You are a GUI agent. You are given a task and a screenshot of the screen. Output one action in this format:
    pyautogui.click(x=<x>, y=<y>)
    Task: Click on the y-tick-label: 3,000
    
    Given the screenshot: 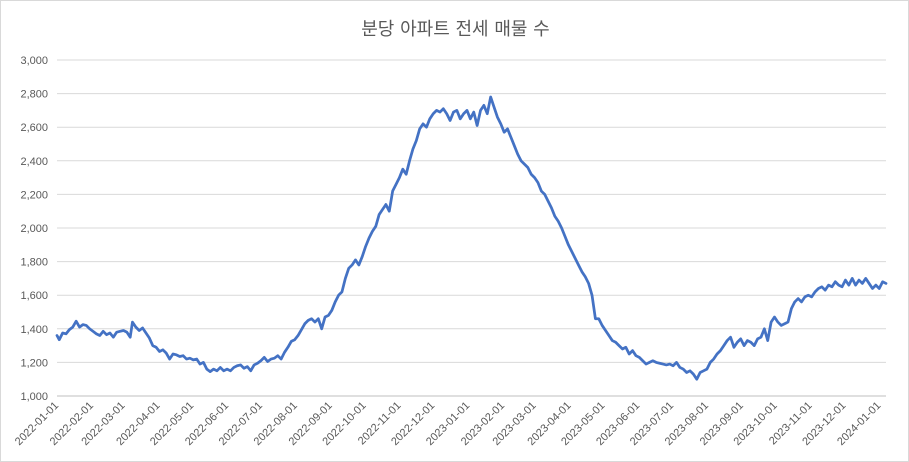 What is the action you would take?
    pyautogui.click(x=34, y=61)
    